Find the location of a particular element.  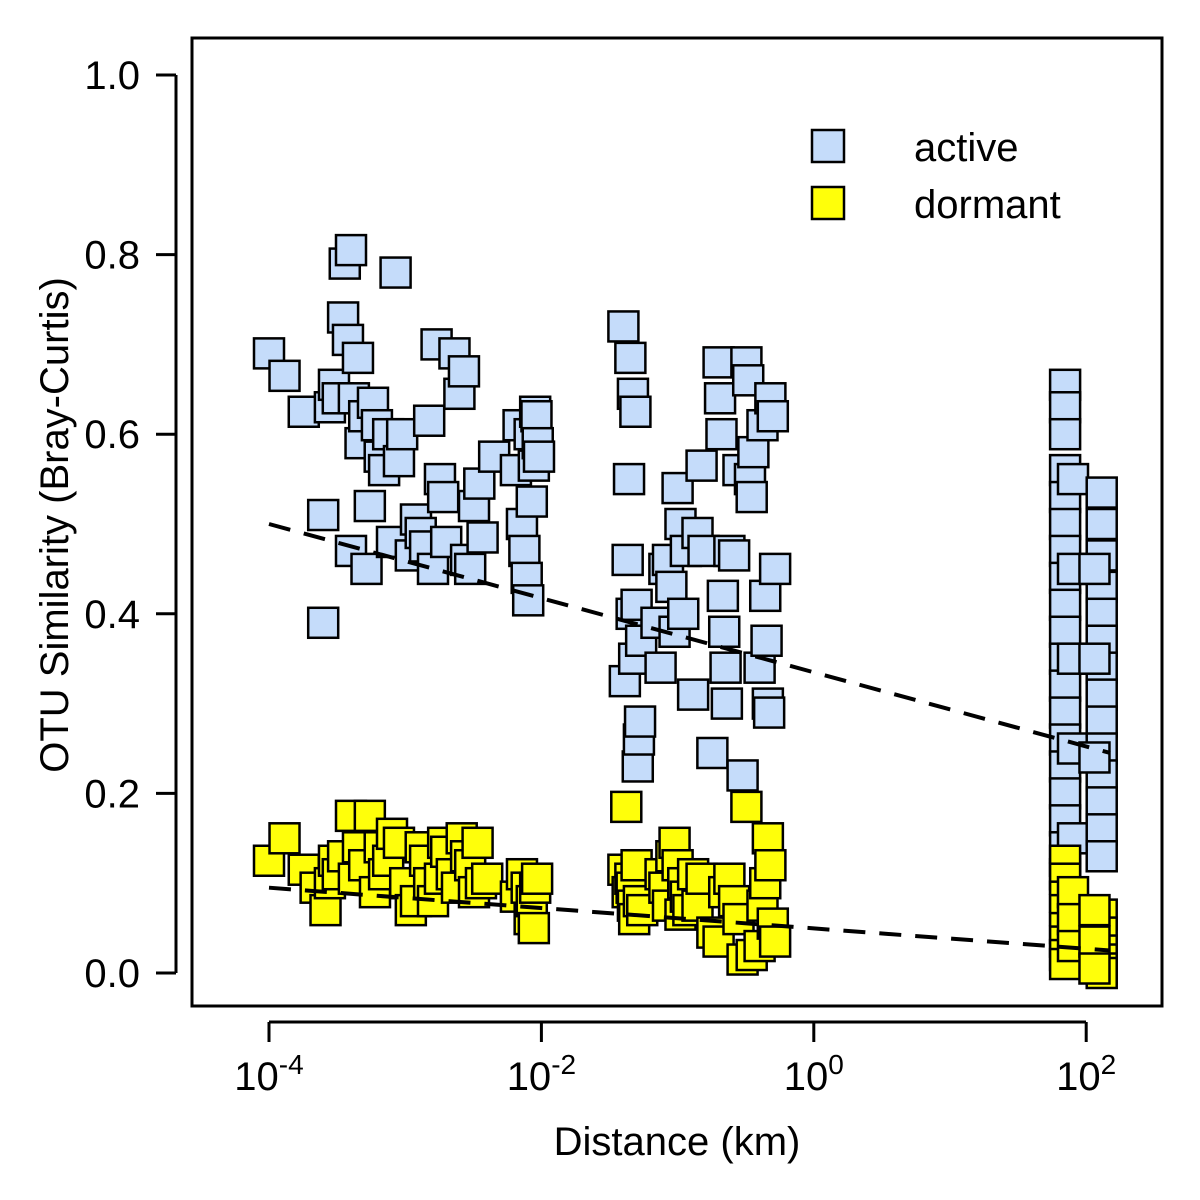

y-tick-label: 0.0 is located at coordinates (112, 974).